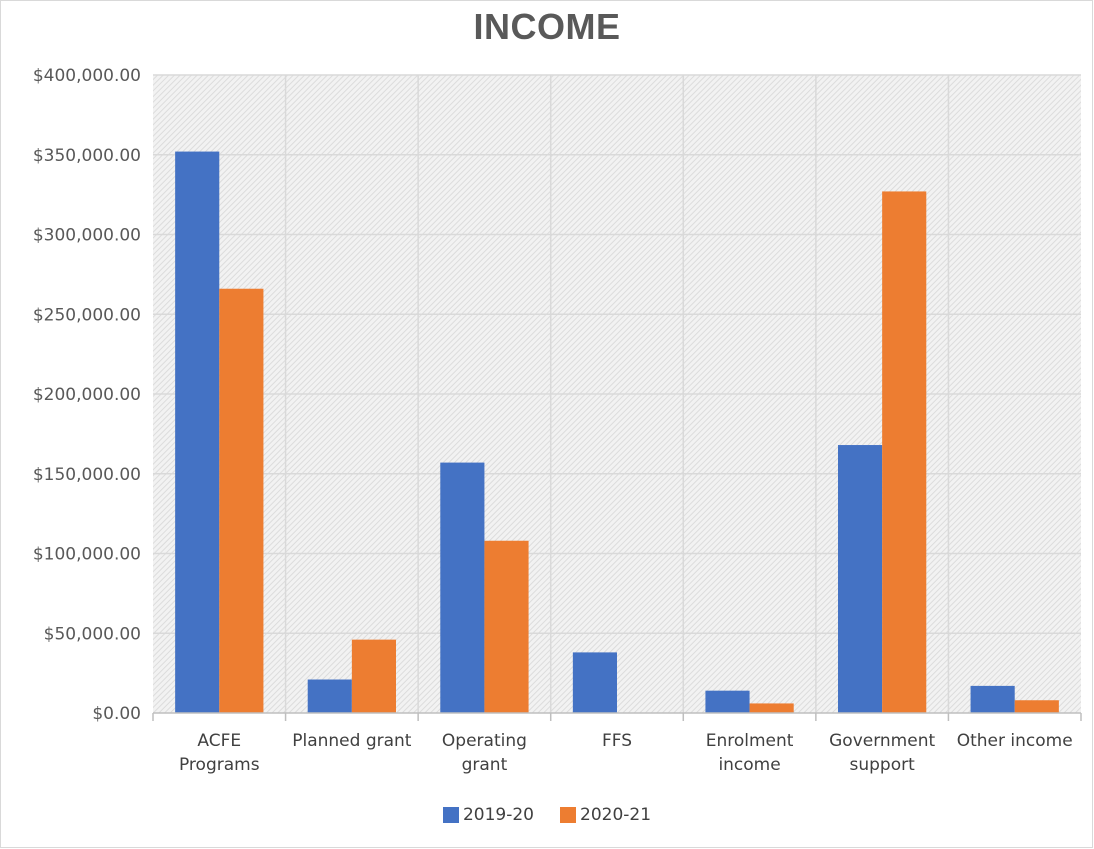 This screenshot has width=1094, height=849. Describe the element at coordinates (116, 714) in the screenshot. I see `y-tick-label: $0.00` at that location.